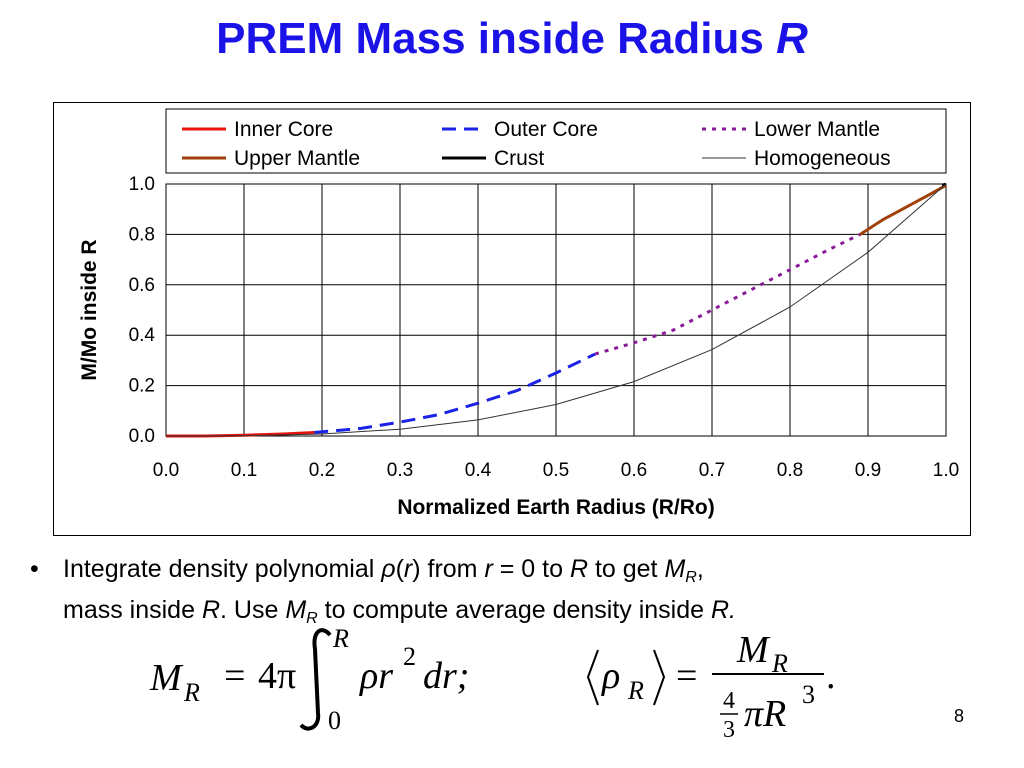 Image resolution: width=1024 pixels, height=768 pixels. I want to click on x-tick-label: 0.2, so click(322, 470).